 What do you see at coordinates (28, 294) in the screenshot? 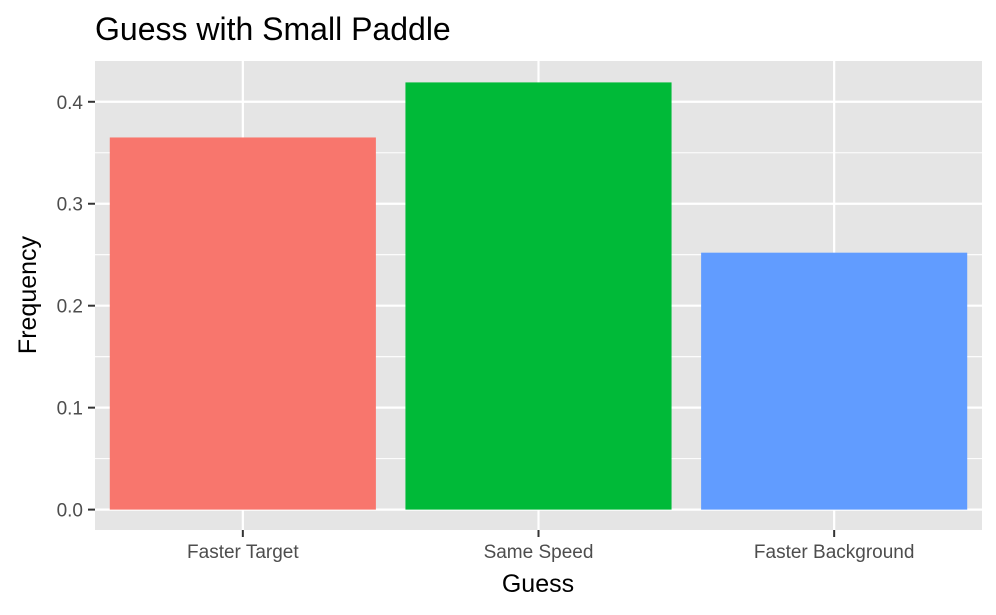
I see `y-axis-title: Frequency` at bounding box center [28, 294].